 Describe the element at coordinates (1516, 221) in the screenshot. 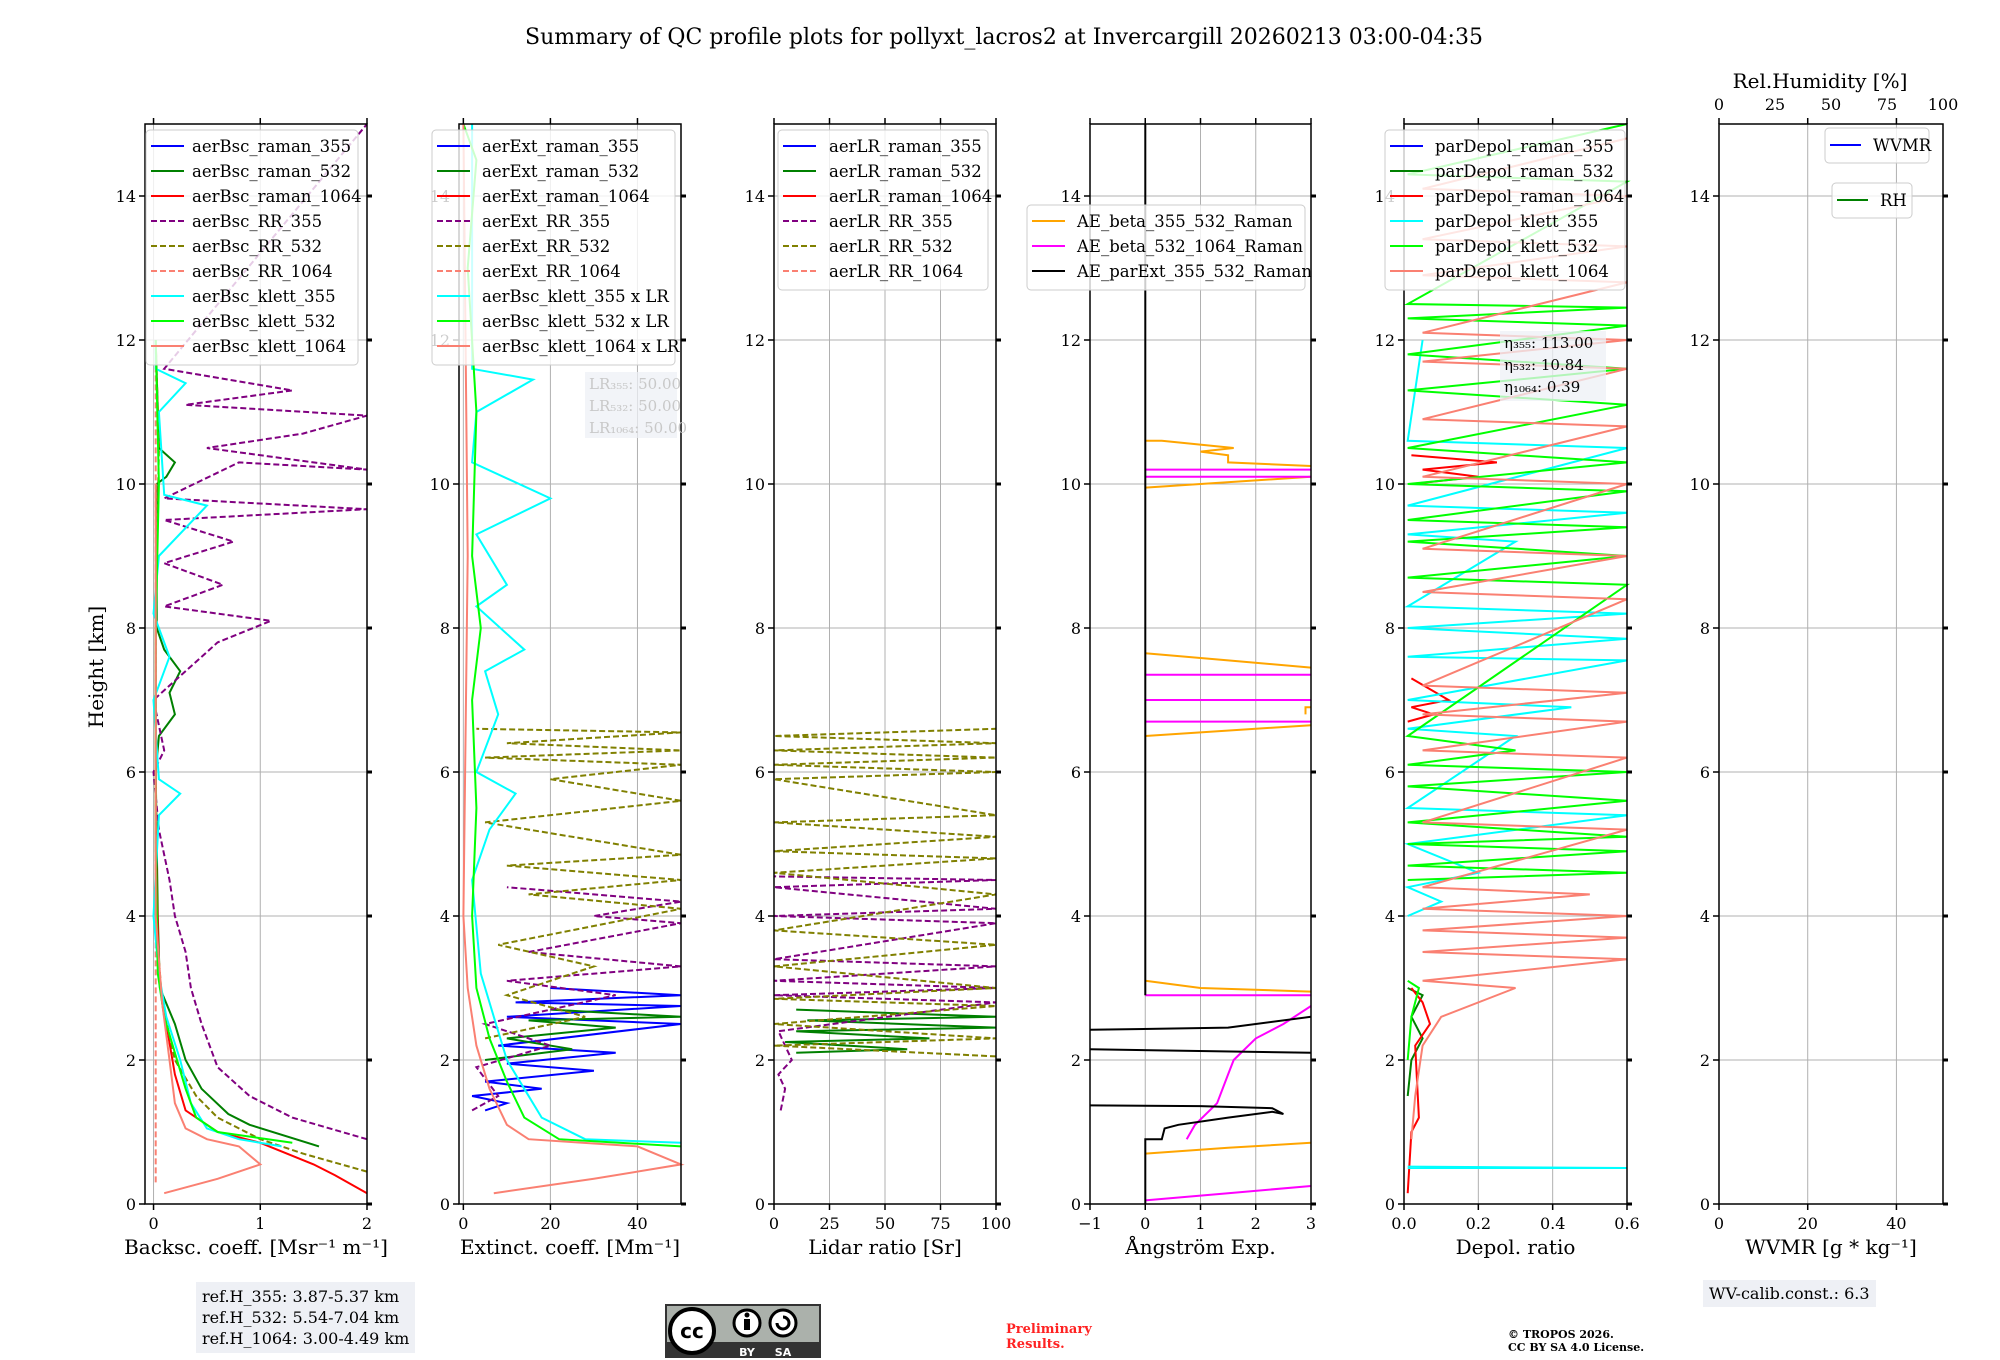

I see `legend-label: parDepol_klett_355` at that location.